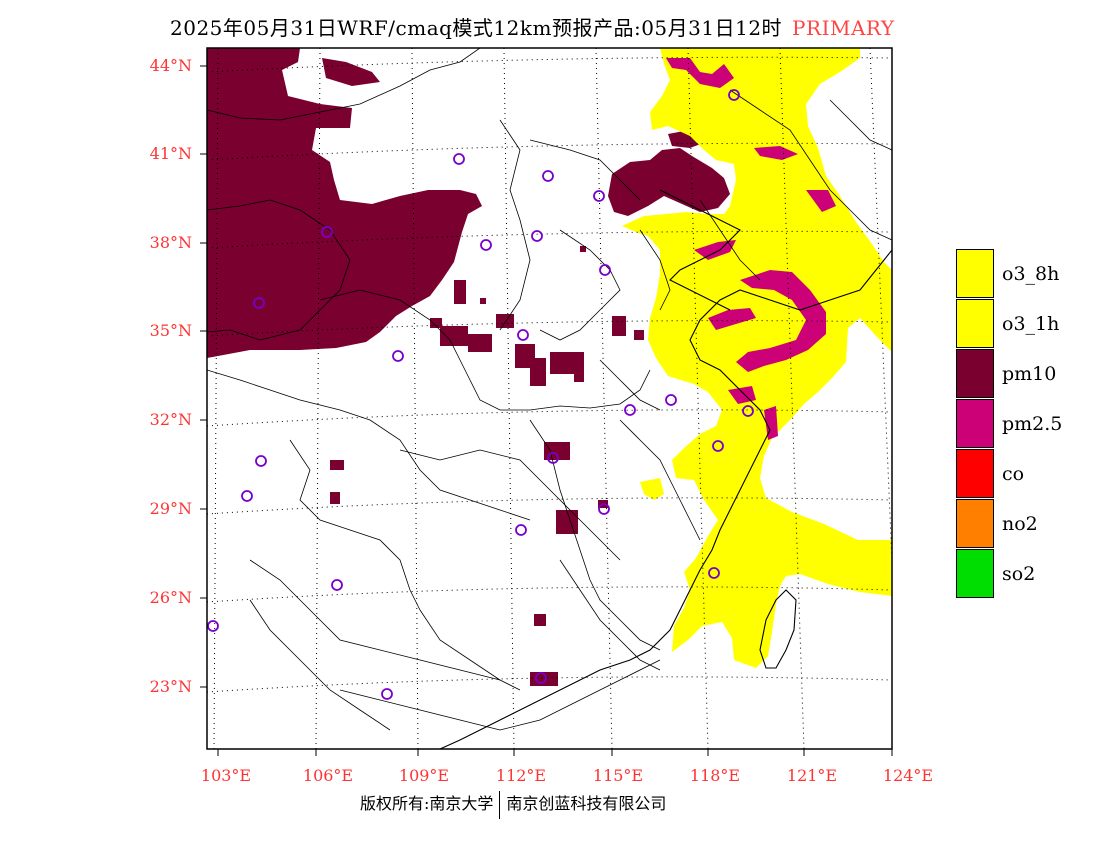 This screenshot has width=1100, height=850. Describe the element at coordinates (170, 597) in the screenshot. I see `lat-label-26n: 26°N` at that location.